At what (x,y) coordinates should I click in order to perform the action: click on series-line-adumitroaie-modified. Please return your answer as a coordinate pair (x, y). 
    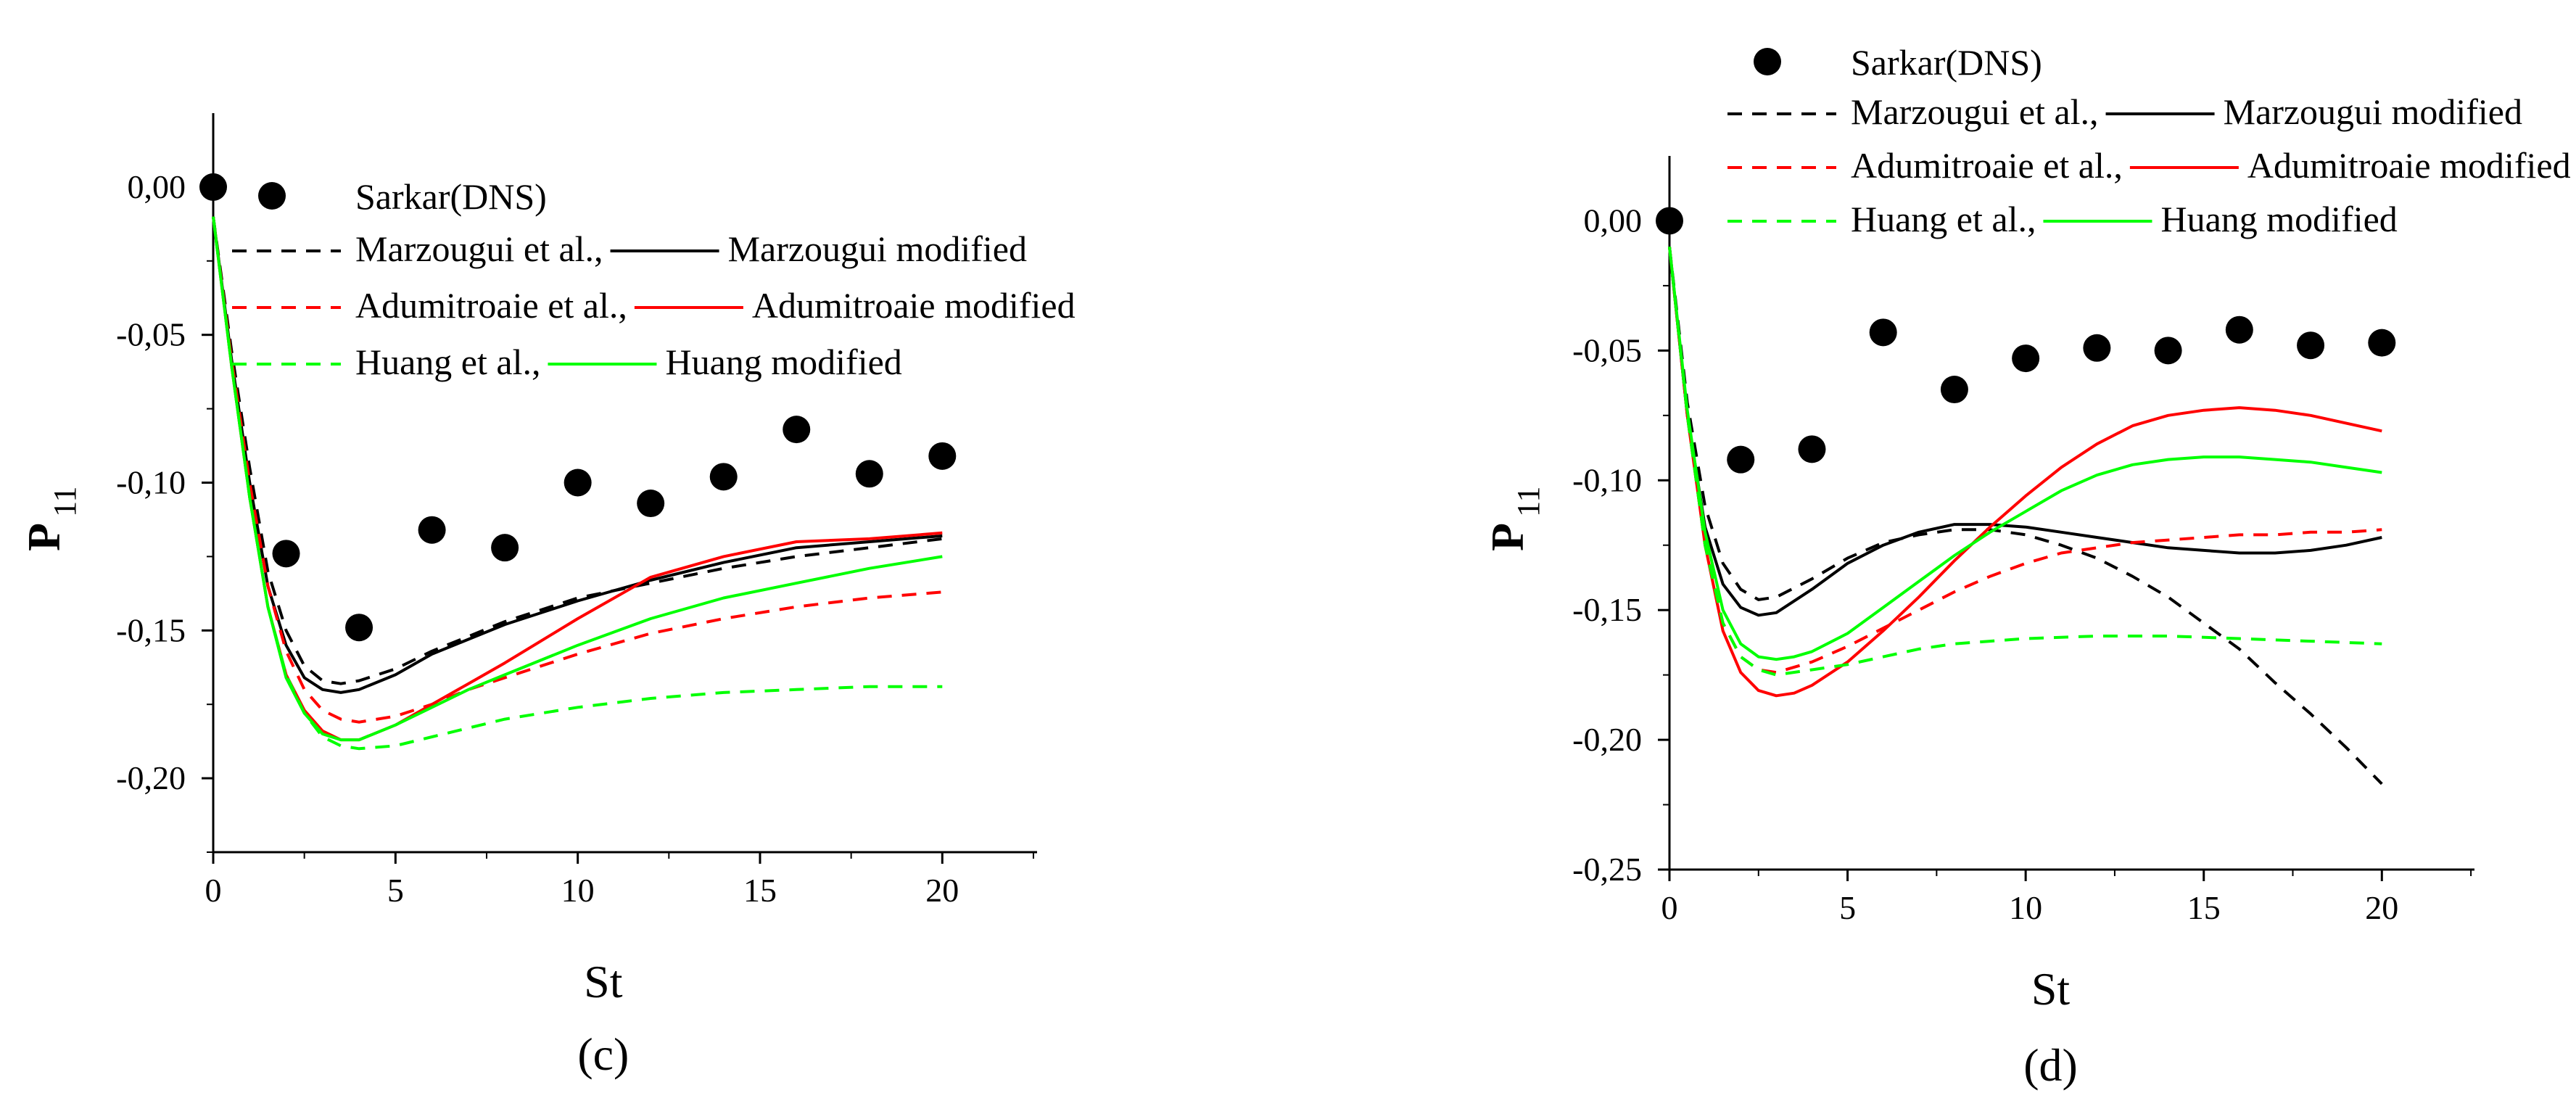
    Looking at the image, I should click on (2025, 472).